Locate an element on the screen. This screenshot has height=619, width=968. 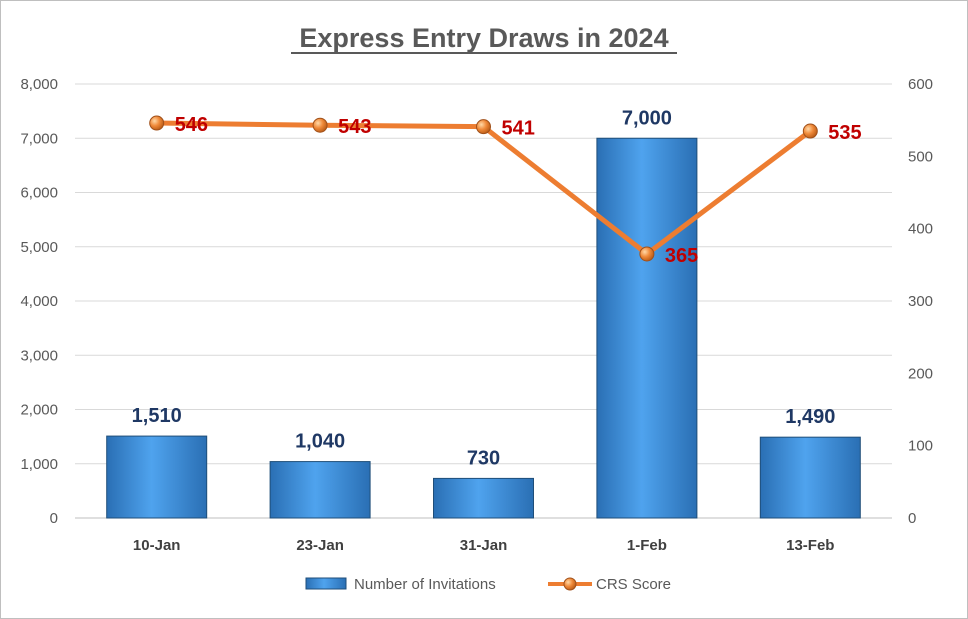
left-axis-tick-label: 7,000 is located at coordinates (39, 138).